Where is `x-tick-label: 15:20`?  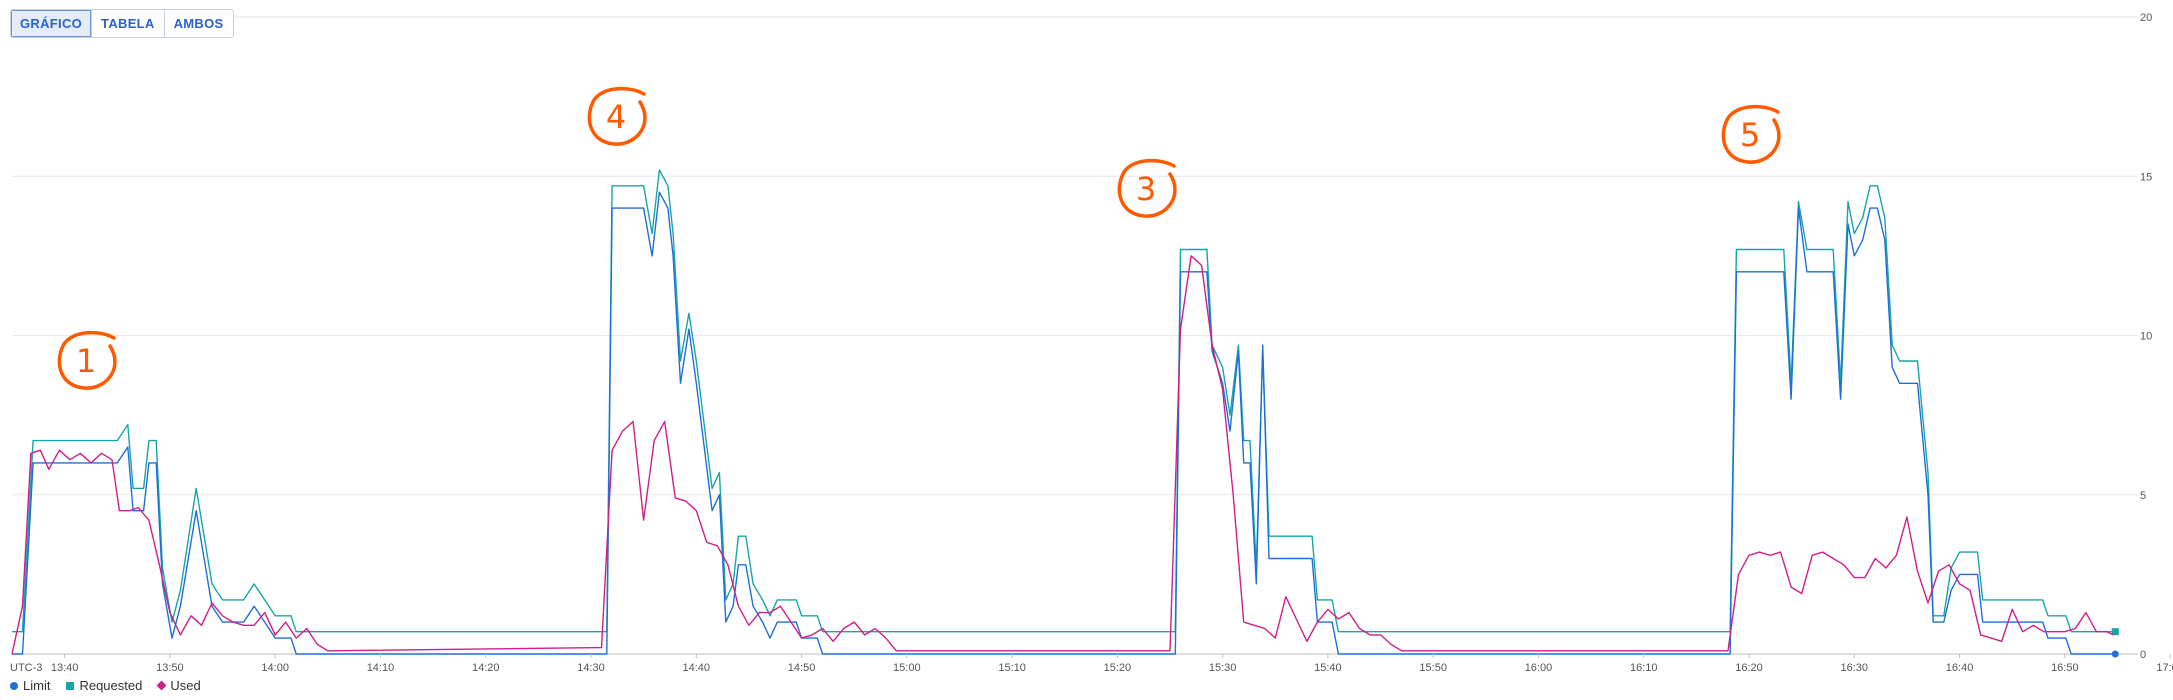 x-tick-label: 15:20 is located at coordinates (1118, 668).